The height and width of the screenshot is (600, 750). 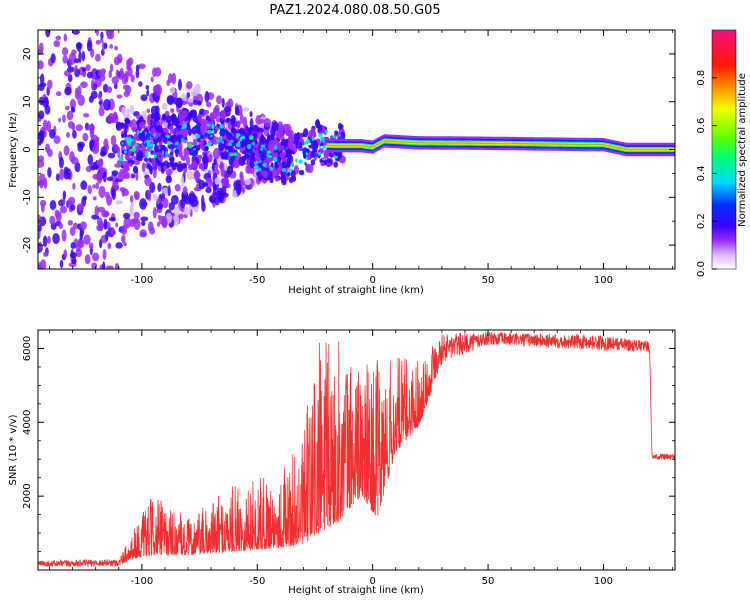 What do you see at coordinates (27, 245) in the screenshot?
I see `spectrogram-y-tick-label: -20` at bounding box center [27, 245].